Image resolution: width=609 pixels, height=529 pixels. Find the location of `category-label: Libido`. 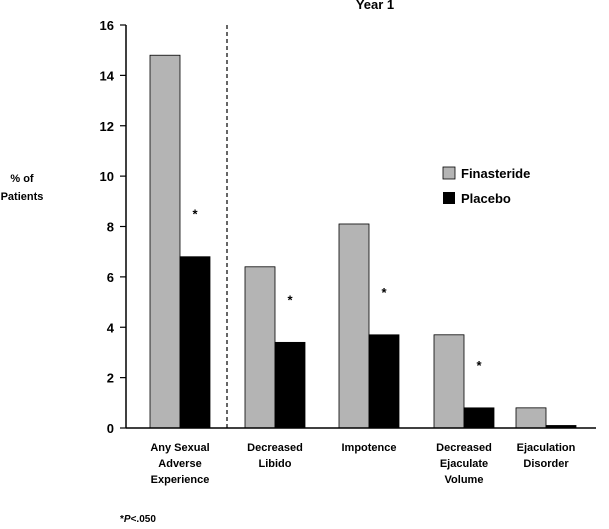

category-label: Libido is located at coordinates (275, 464).